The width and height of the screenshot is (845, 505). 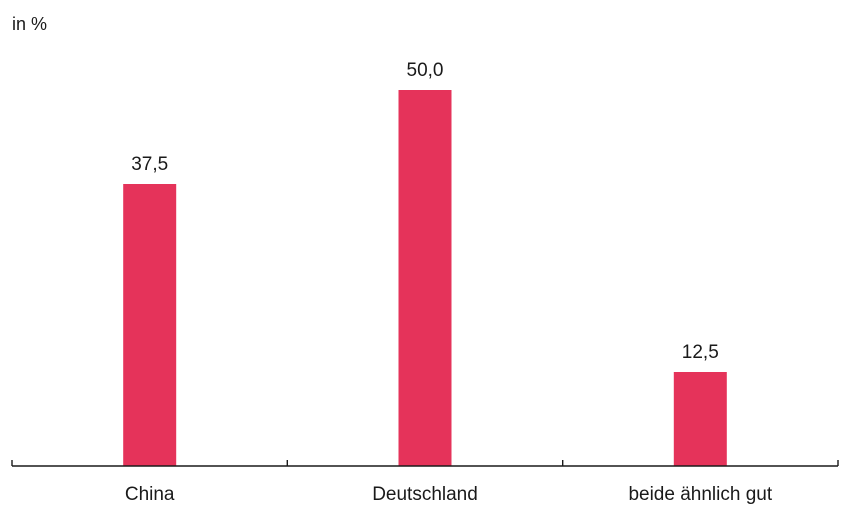 What do you see at coordinates (425, 70) in the screenshot?
I see `value-label-2: 50,0` at bounding box center [425, 70].